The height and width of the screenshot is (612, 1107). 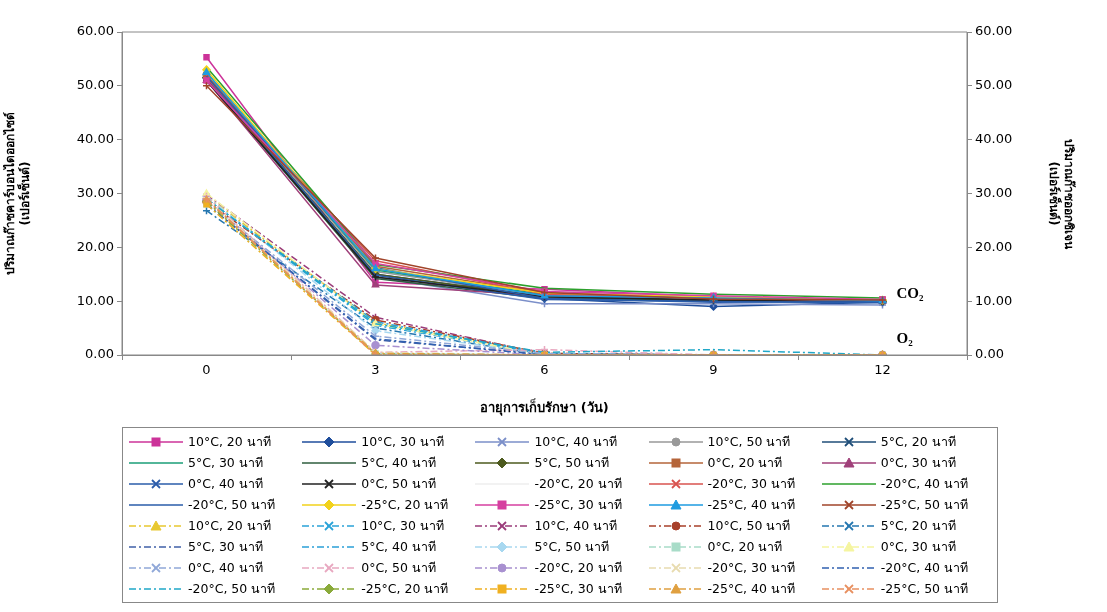 What do you see at coordinates (95, 139) in the screenshot?
I see `y-tick-label: 40.00` at bounding box center [95, 139].